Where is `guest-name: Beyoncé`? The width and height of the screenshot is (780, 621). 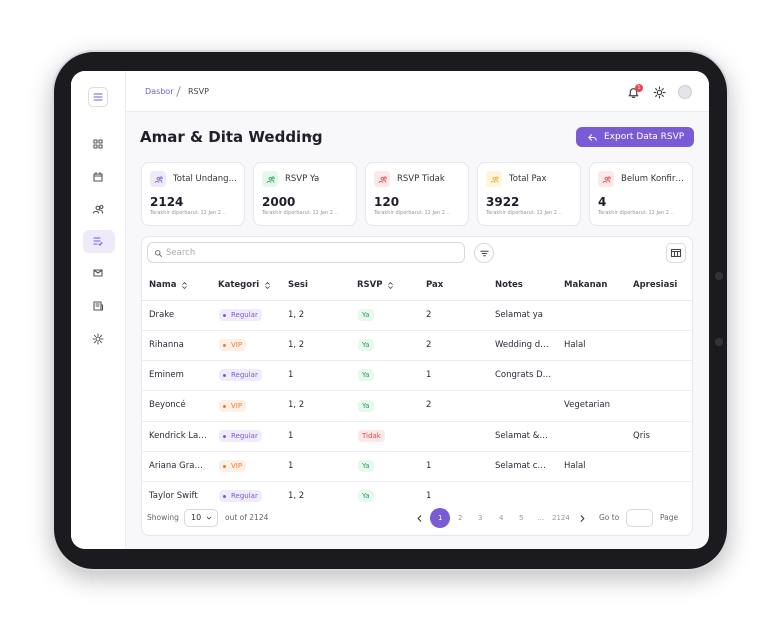 guest-name: Beyoncé is located at coordinates (167, 405).